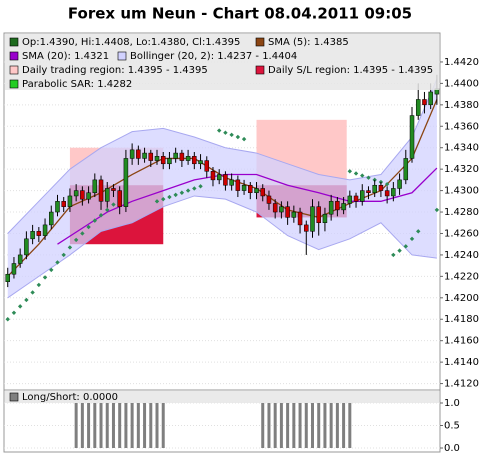  What do you see at coordinates (461, 384) in the screenshot?
I see `y-tick-label: 1.4120` at bounding box center [461, 384].